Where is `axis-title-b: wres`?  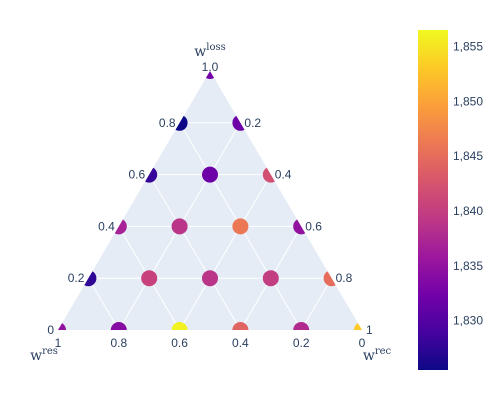 axis-title-b: wres is located at coordinates (44, 355).